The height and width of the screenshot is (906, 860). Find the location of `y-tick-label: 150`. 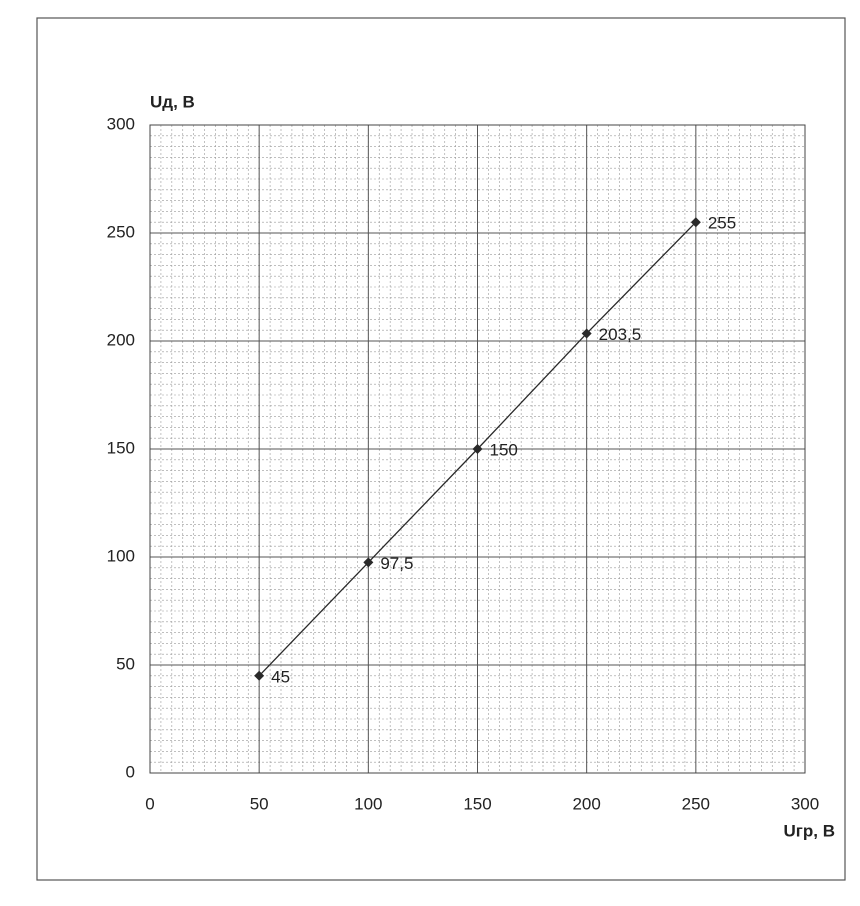

y-tick-label: 150 is located at coordinates (121, 447).